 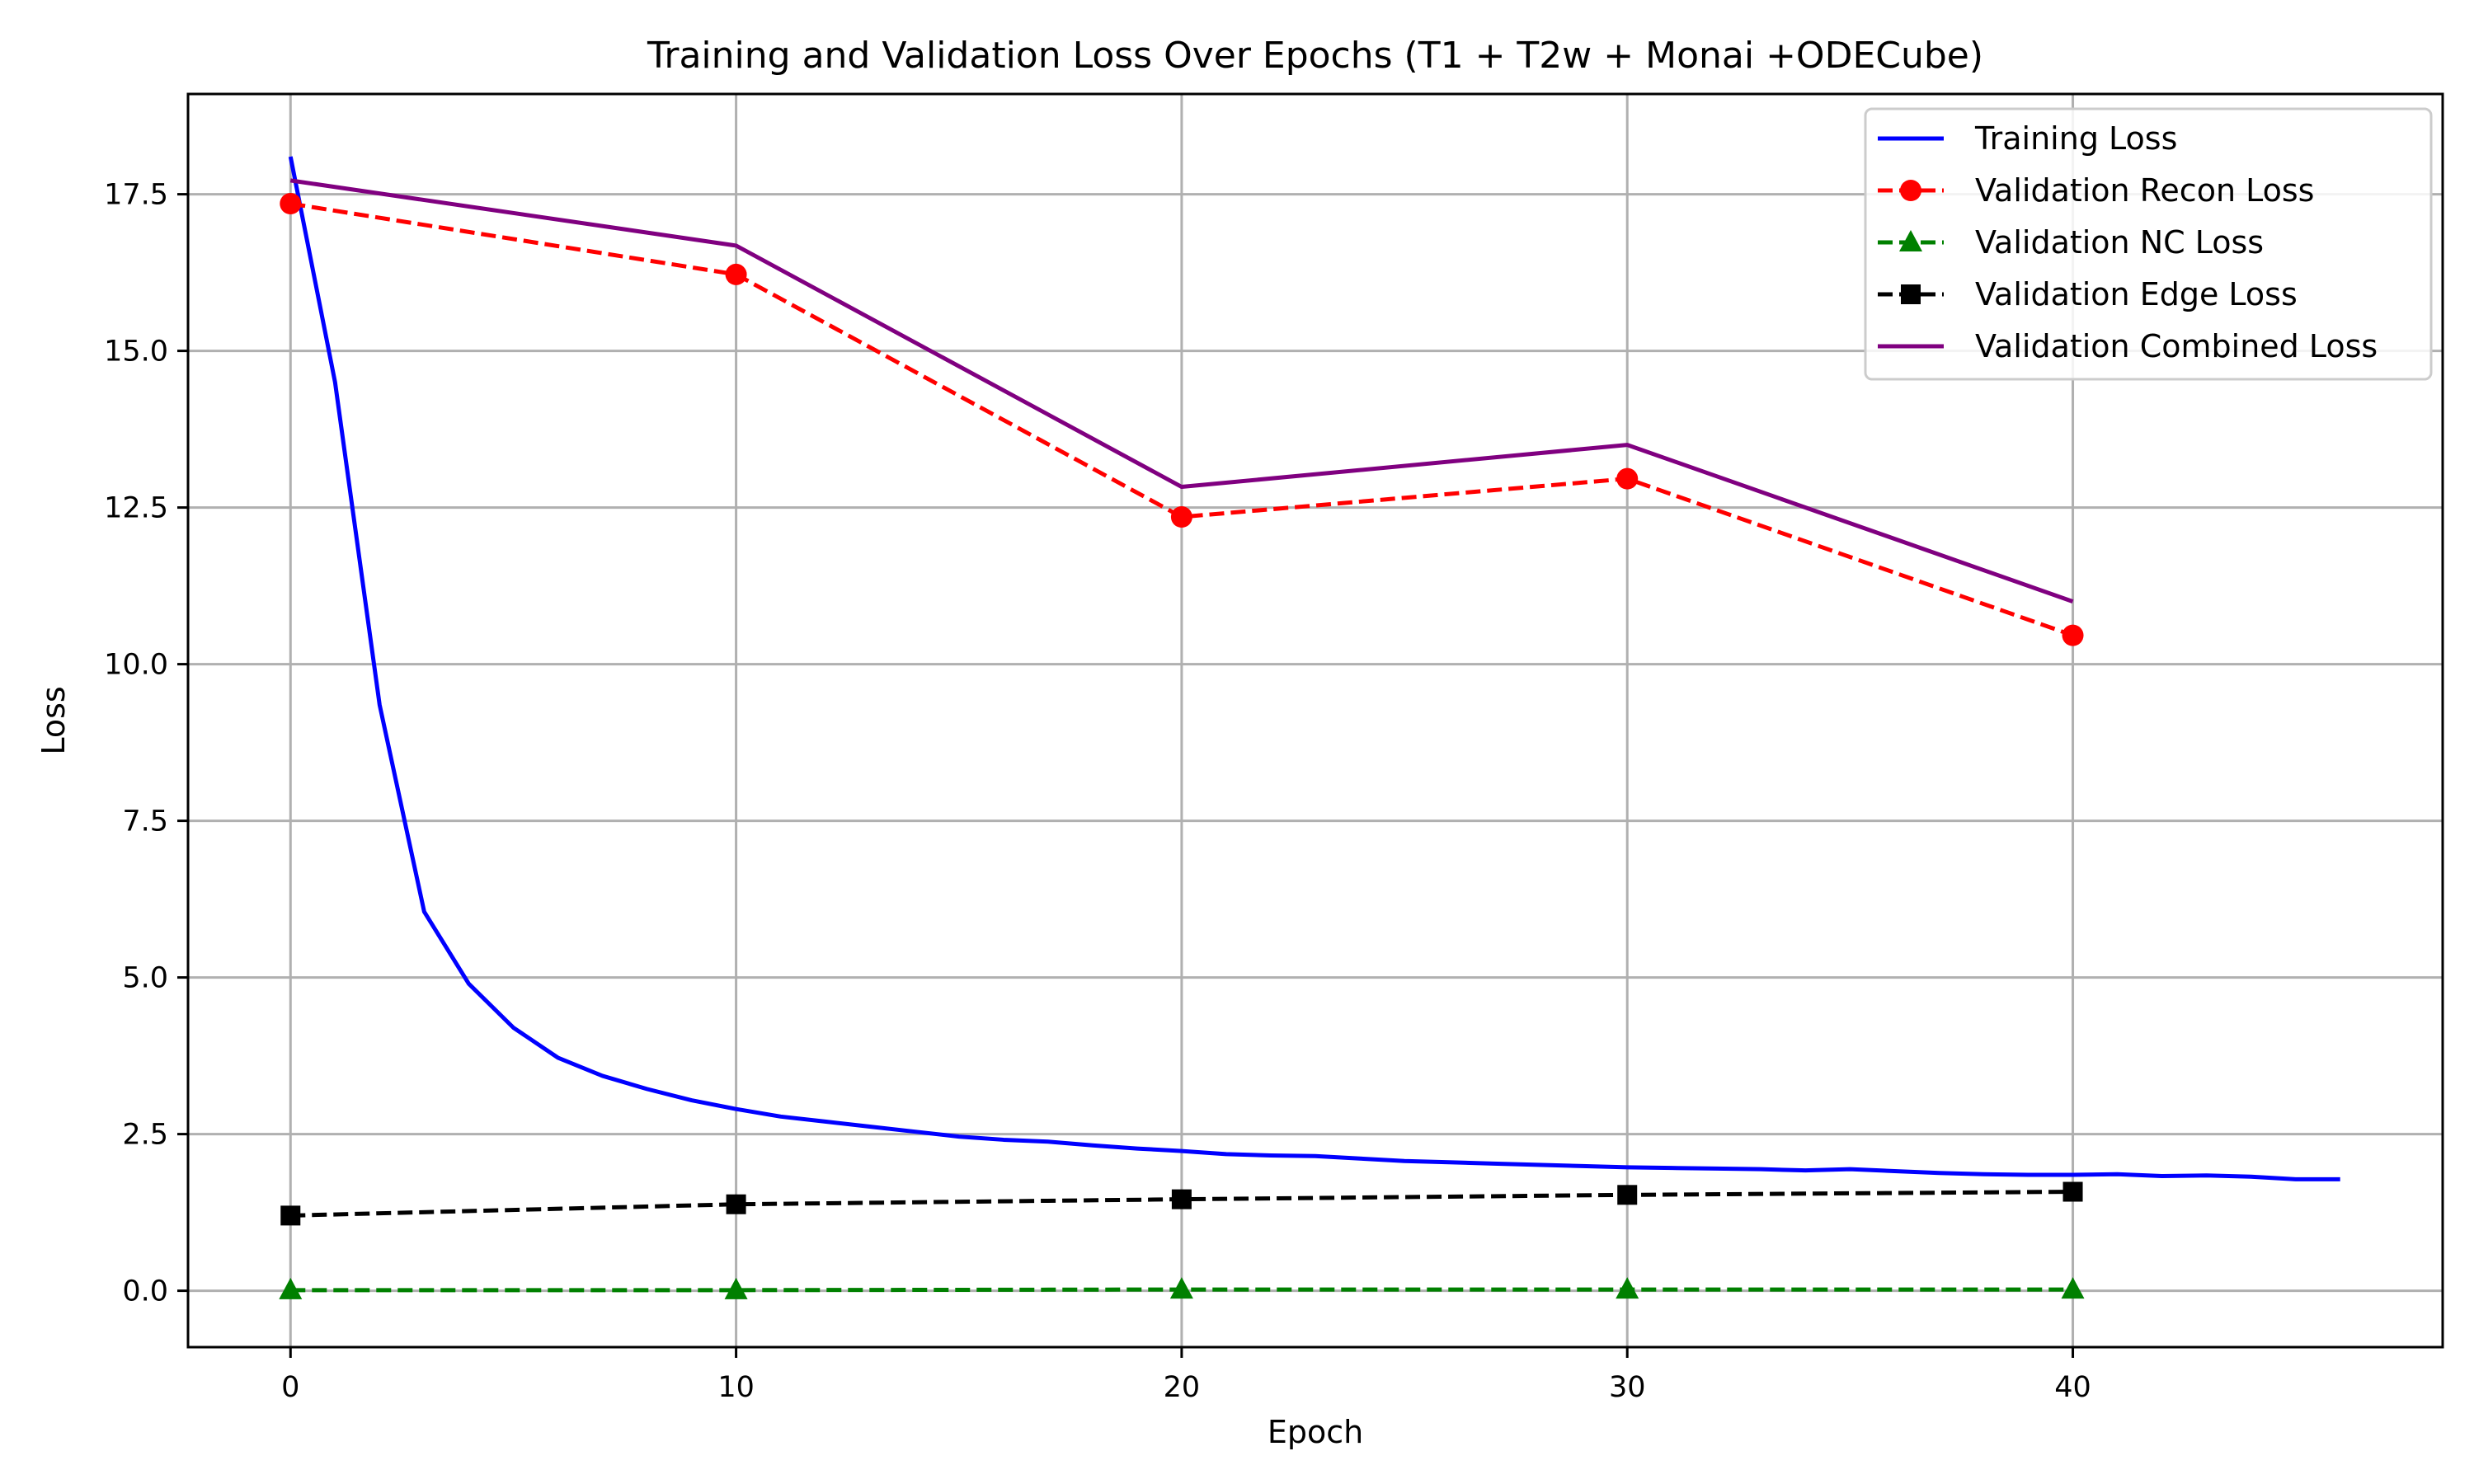 I want to click on y-tick-label: 0.0, so click(x=145, y=1291).